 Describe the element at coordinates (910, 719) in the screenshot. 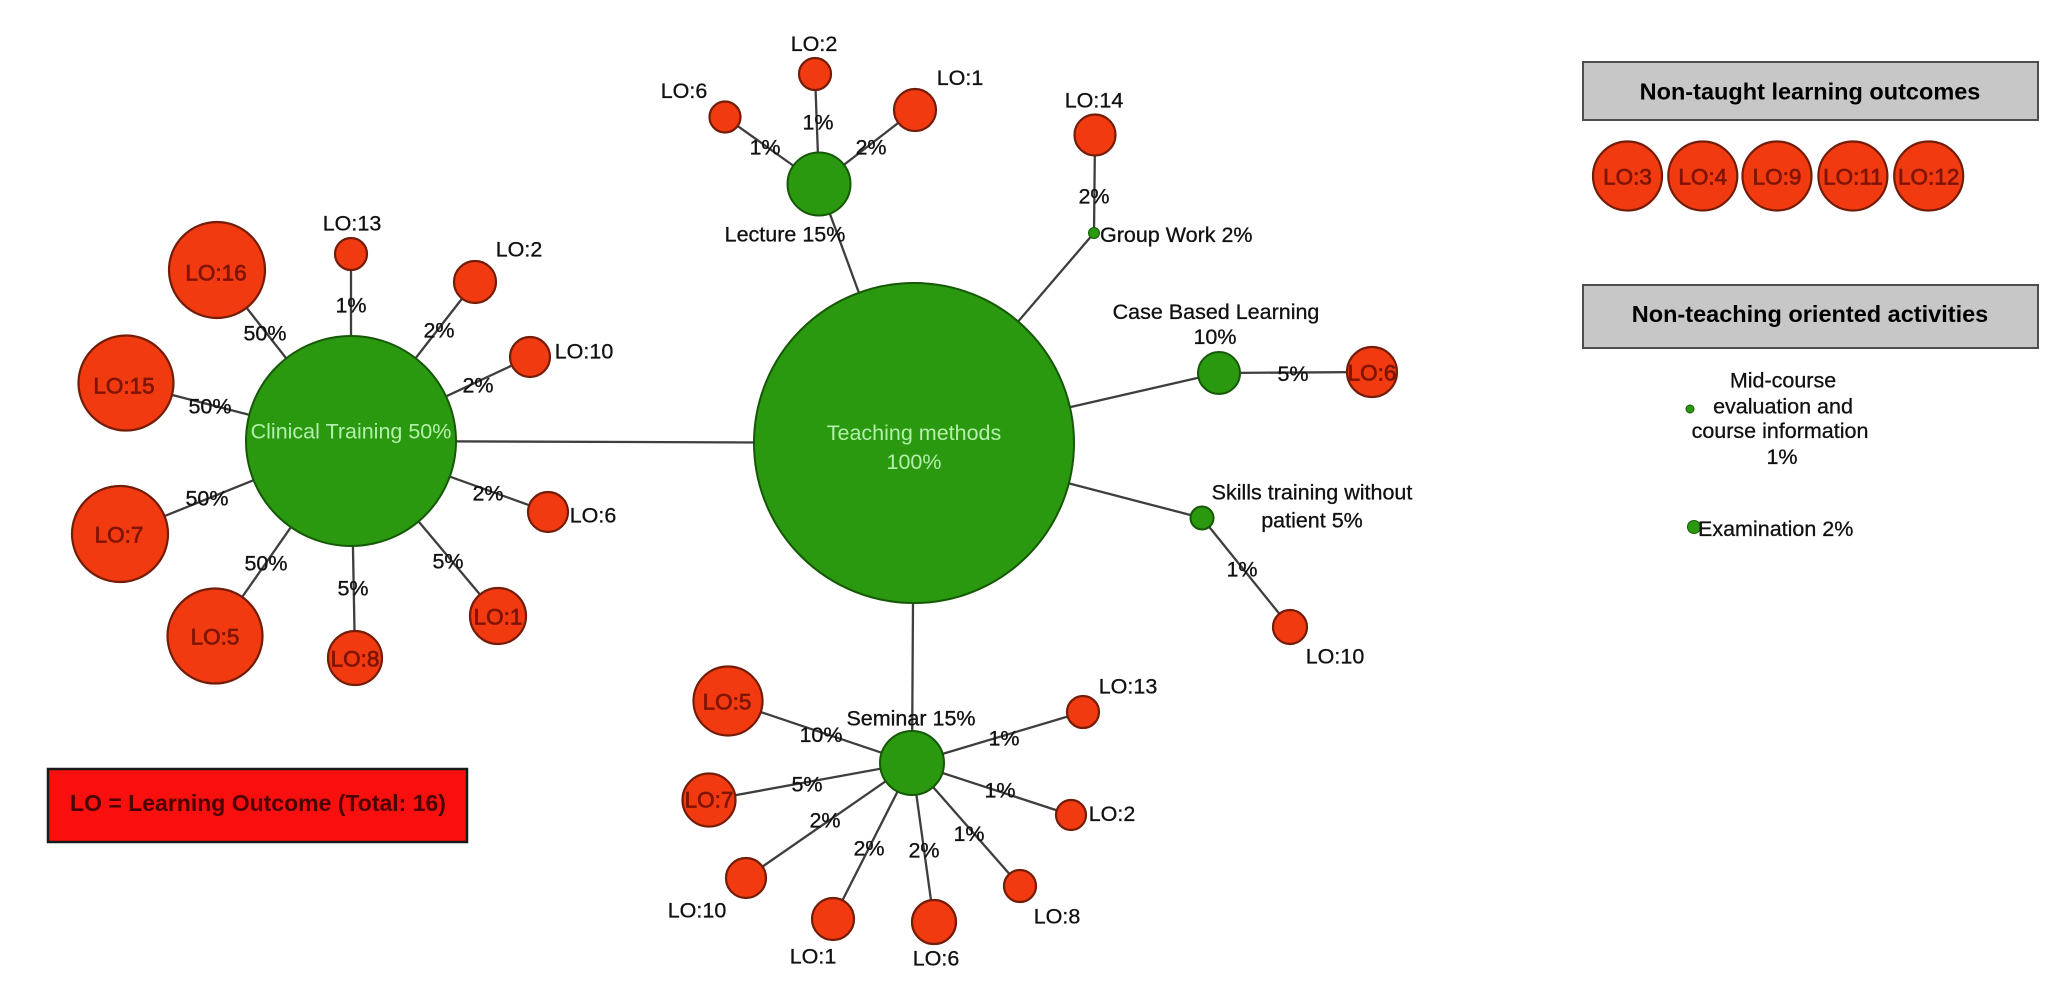

I see `svg-text: Seminar 15%` at that location.